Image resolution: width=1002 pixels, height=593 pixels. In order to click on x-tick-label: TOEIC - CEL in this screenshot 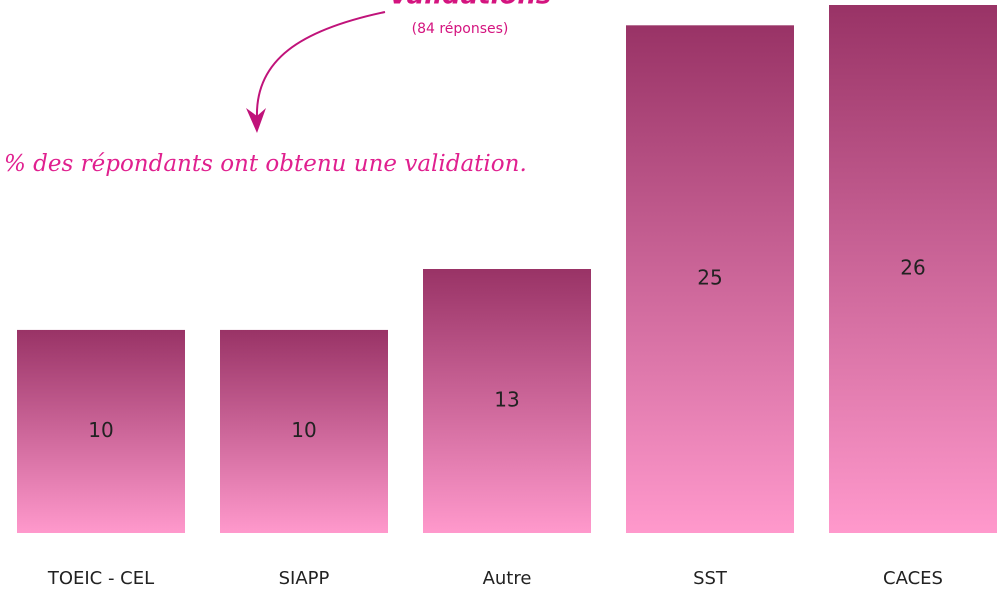, I will do `click(100, 578)`.